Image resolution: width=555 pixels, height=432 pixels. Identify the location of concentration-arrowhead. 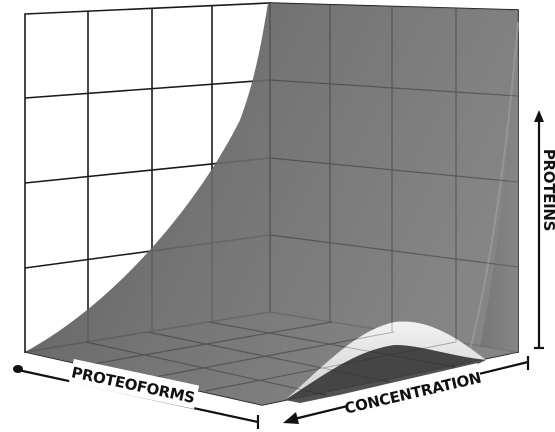
(291, 418).